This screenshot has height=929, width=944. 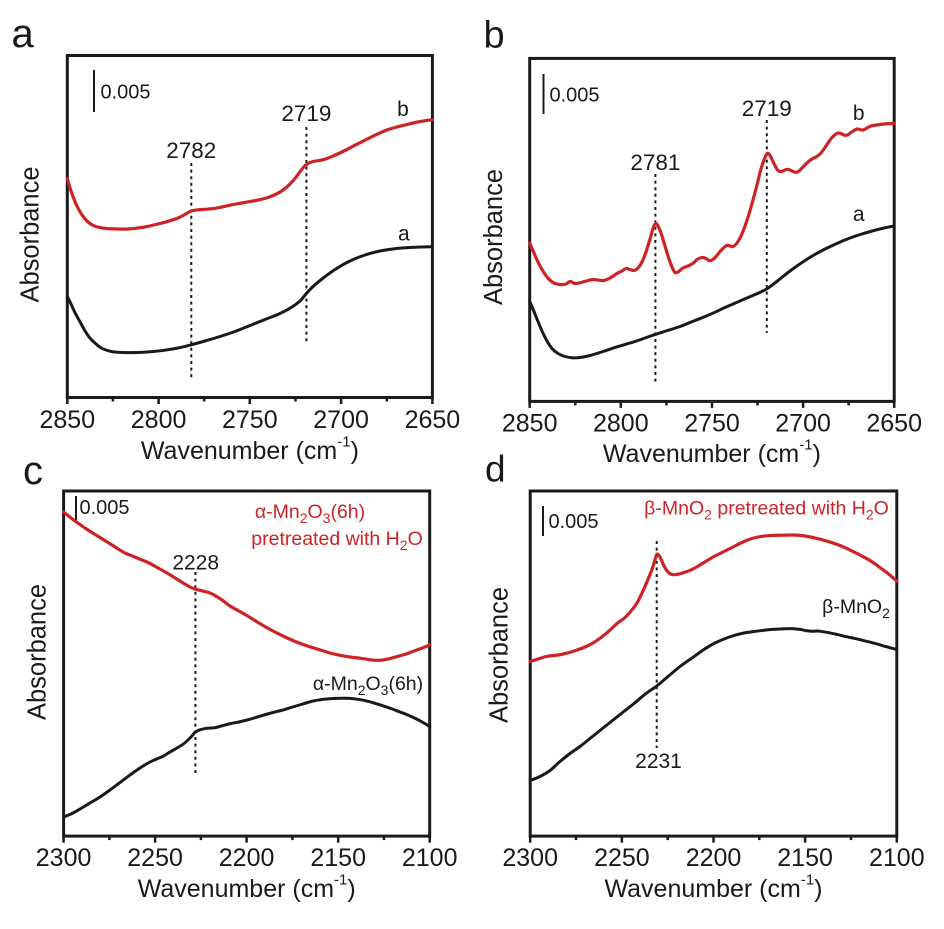 I want to click on svg-text: pretreated with H2O, so click(x=336, y=540).